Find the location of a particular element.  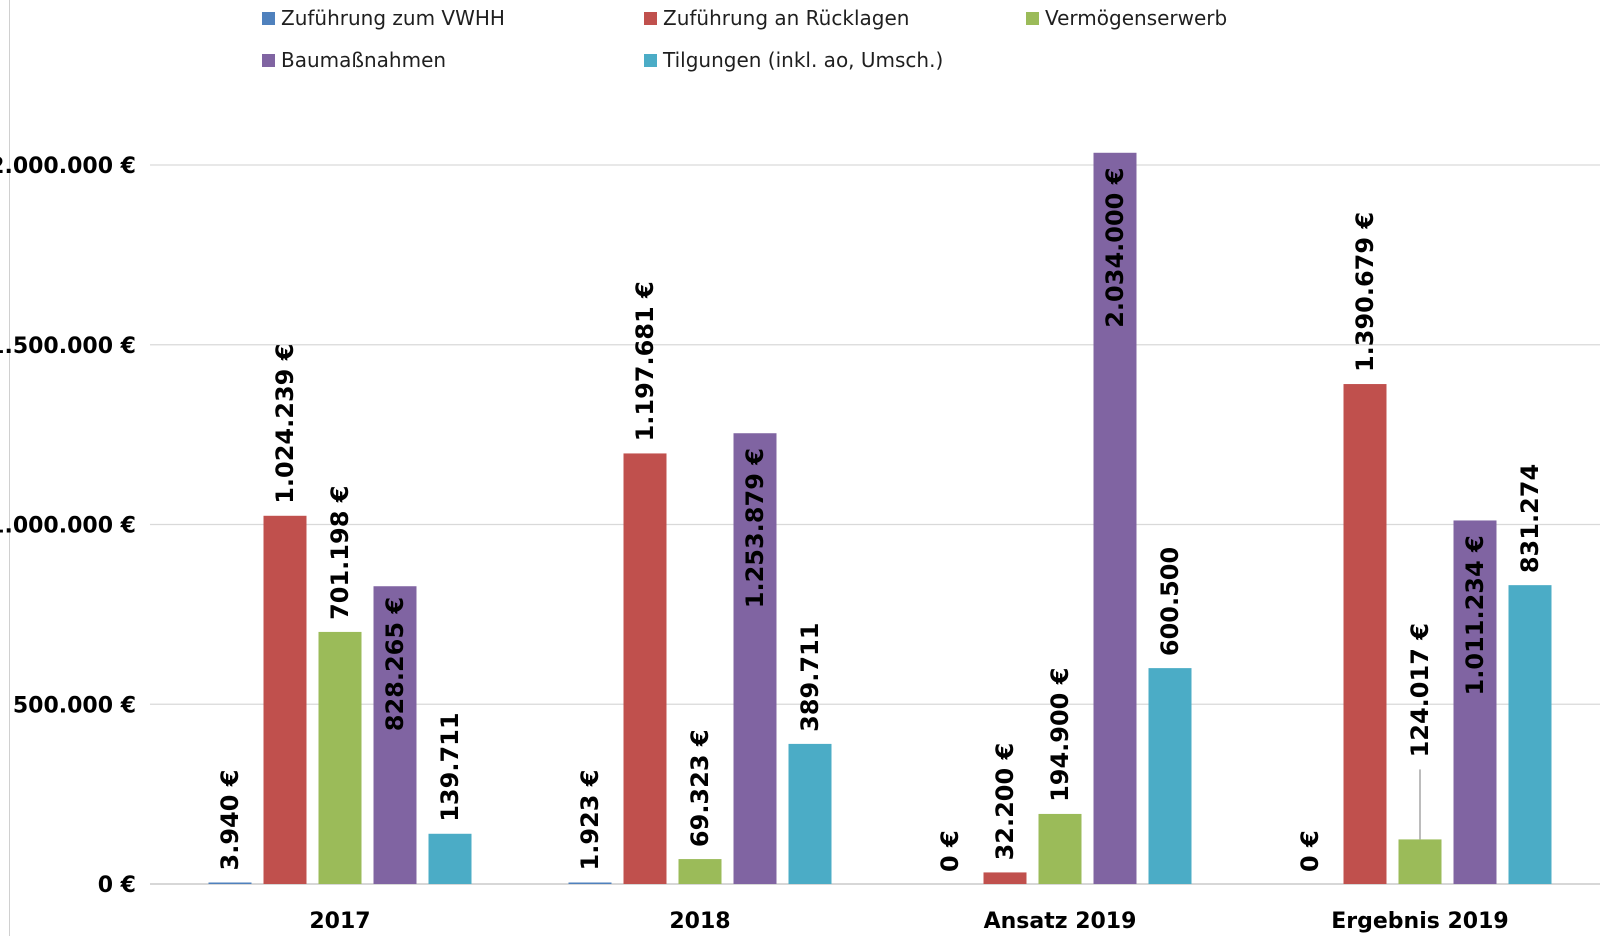

data-label: 1.197.681 € is located at coordinates (645, 361).